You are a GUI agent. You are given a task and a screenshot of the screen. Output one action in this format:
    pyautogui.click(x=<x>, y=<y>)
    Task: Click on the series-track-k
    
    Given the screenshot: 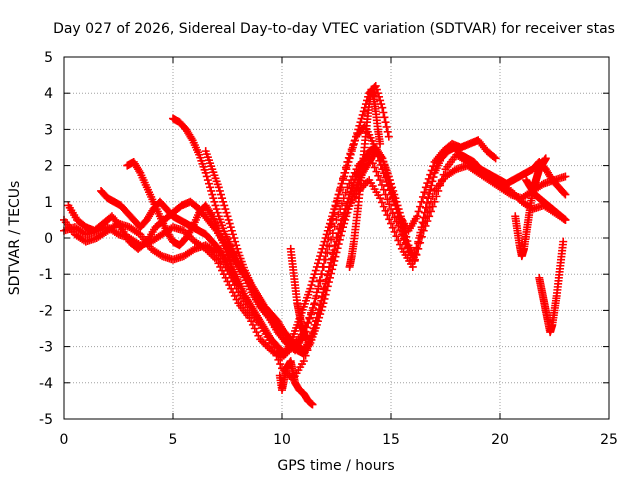 What is the action you would take?
    pyautogui.click(x=530, y=207)
    